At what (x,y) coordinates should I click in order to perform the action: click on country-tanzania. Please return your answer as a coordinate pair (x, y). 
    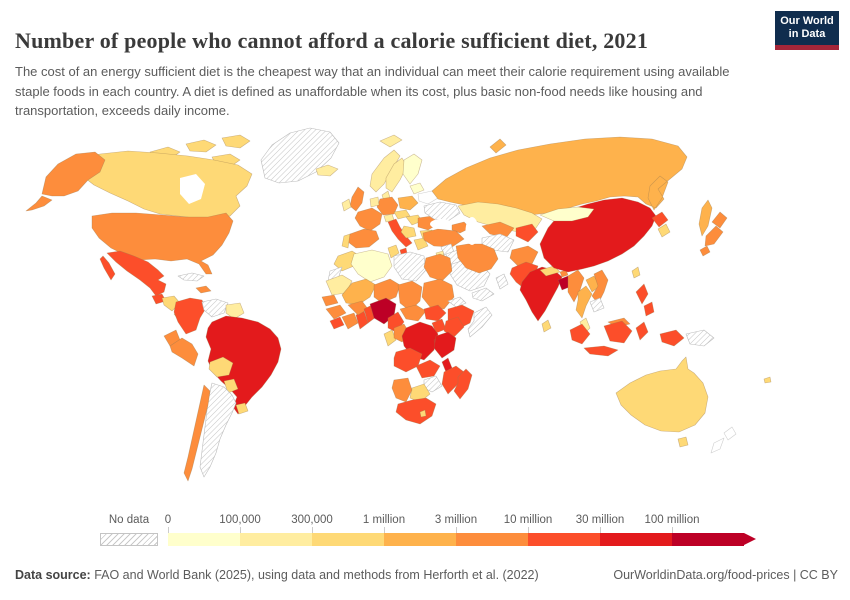
    Looking at the image, I should click on (445, 345).